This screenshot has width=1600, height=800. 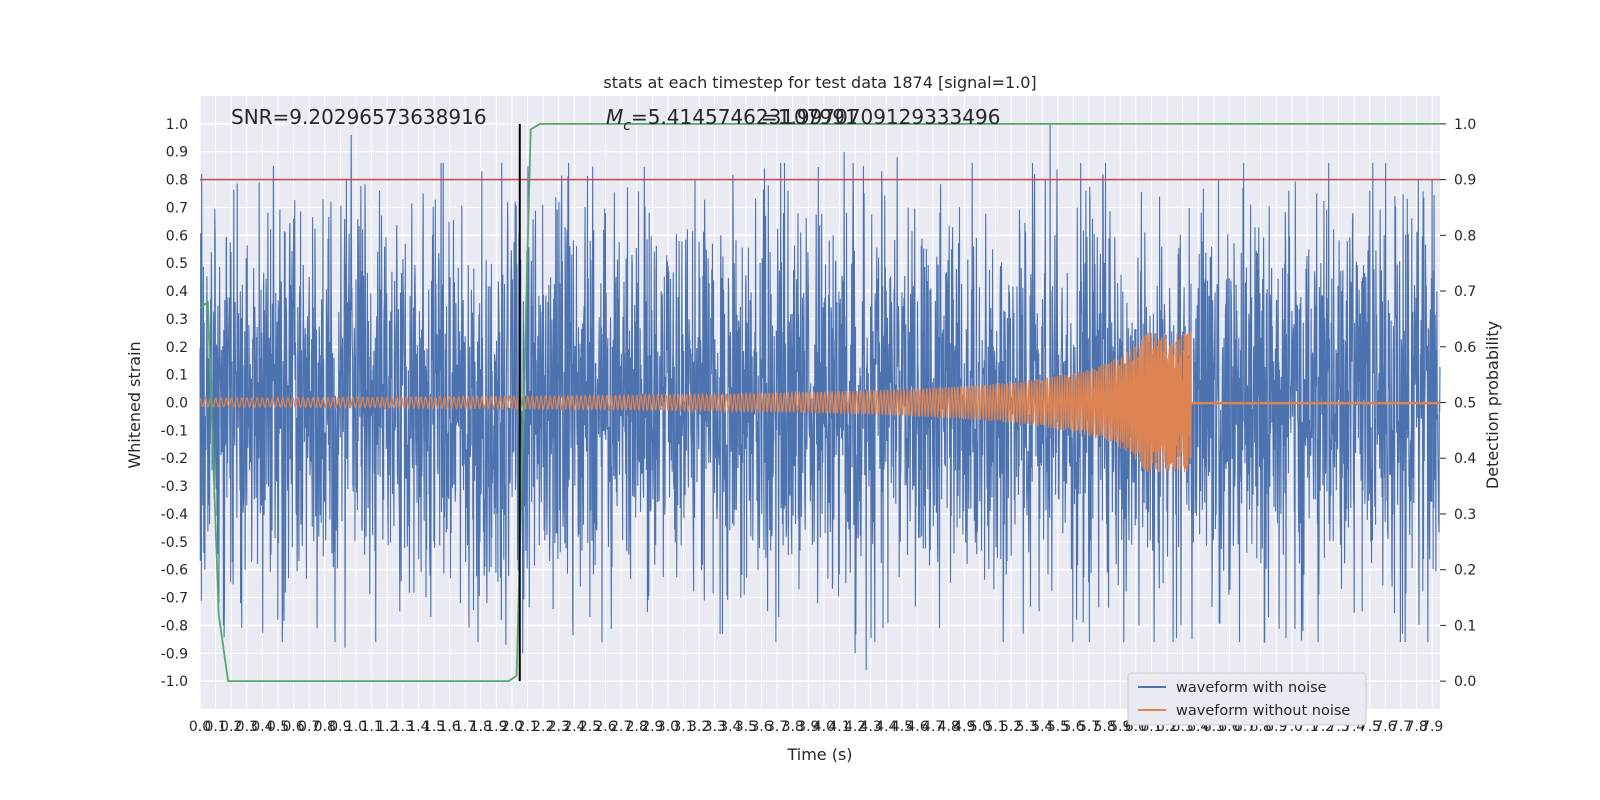 What do you see at coordinates (527, 727) in the screenshot?
I see `x-tick-label: 2.1` at bounding box center [527, 727].